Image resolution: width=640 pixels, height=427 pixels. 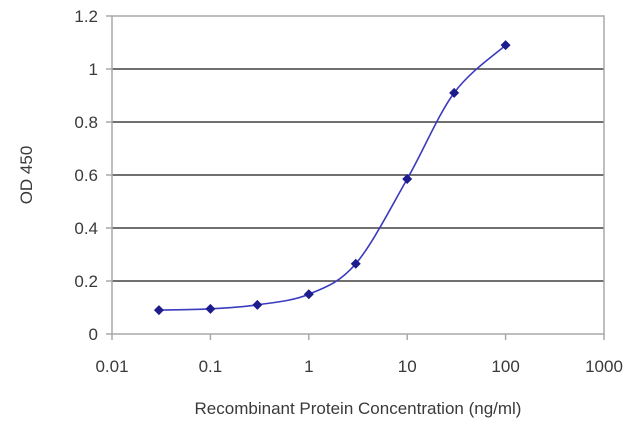 I want to click on x-tick-label: 1000, so click(x=604, y=366).